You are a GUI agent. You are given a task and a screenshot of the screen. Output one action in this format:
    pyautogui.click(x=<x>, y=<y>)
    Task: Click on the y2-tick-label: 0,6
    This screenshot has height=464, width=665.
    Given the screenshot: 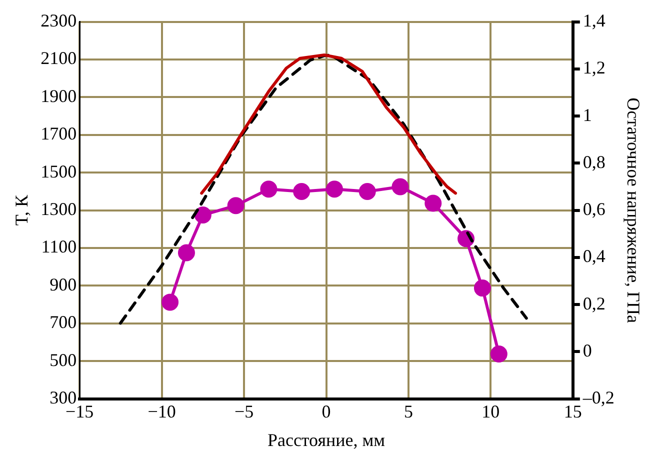 What is the action you would take?
    pyautogui.click(x=594, y=209)
    